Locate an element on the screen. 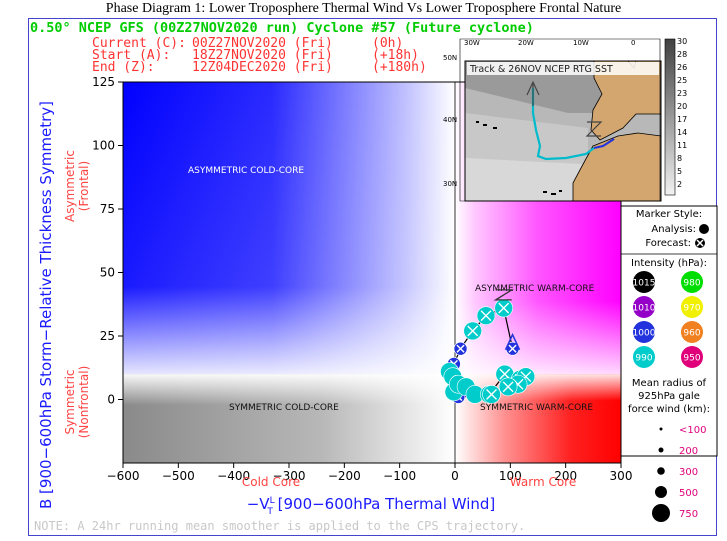  map-track-analysis is located at coordinates (563, 124).